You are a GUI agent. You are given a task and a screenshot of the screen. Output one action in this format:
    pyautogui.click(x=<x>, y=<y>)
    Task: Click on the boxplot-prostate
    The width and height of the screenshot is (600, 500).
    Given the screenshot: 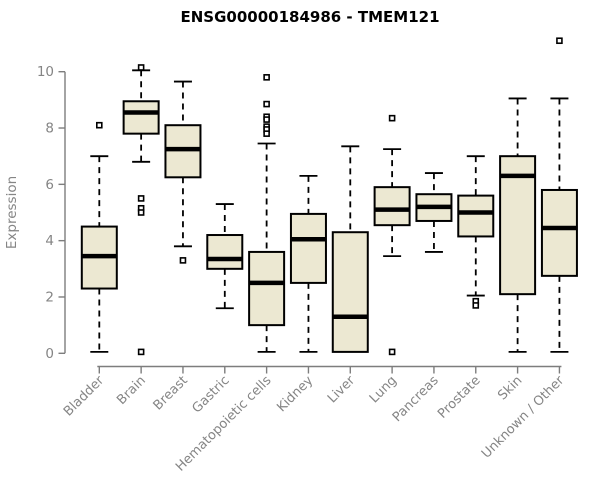 What is the action you would take?
    pyautogui.click(x=476, y=232)
    